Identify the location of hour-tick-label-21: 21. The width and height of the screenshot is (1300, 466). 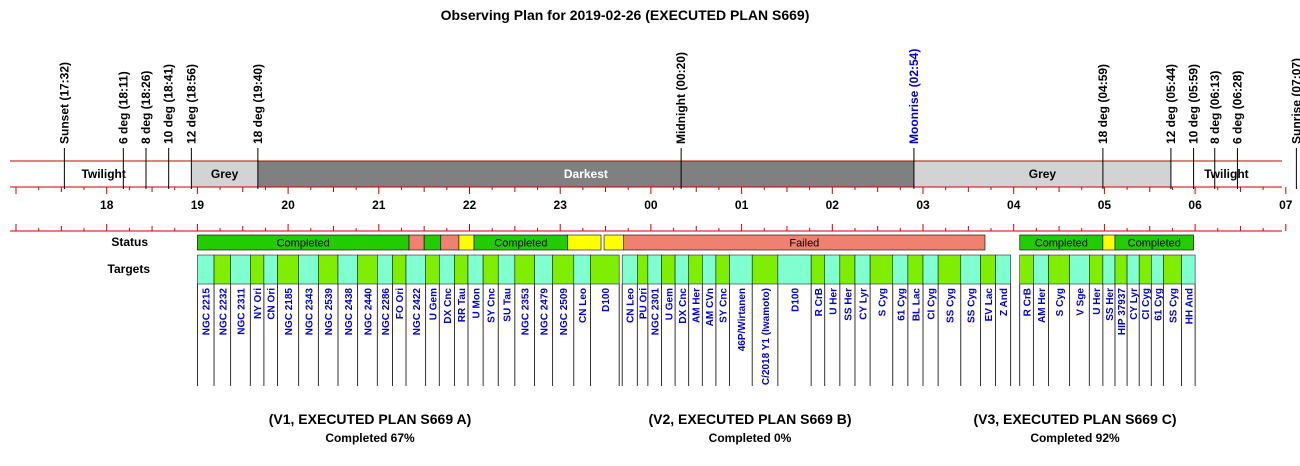
(379, 205).